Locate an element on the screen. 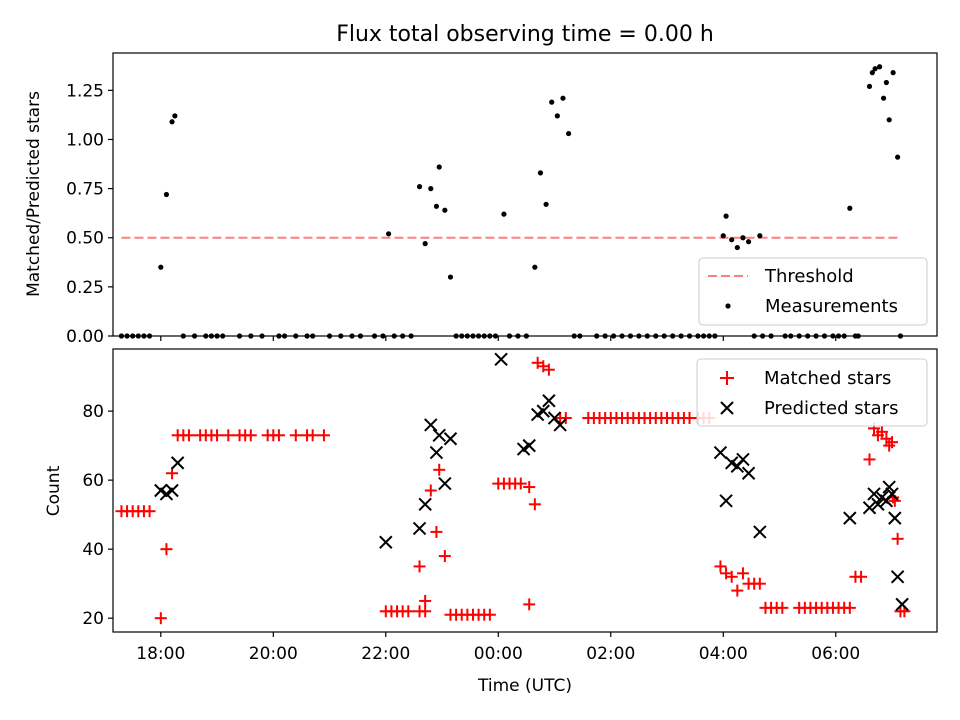 This screenshot has height=720, width=960. ratio-x-ticks is located at coordinates (498, 338).